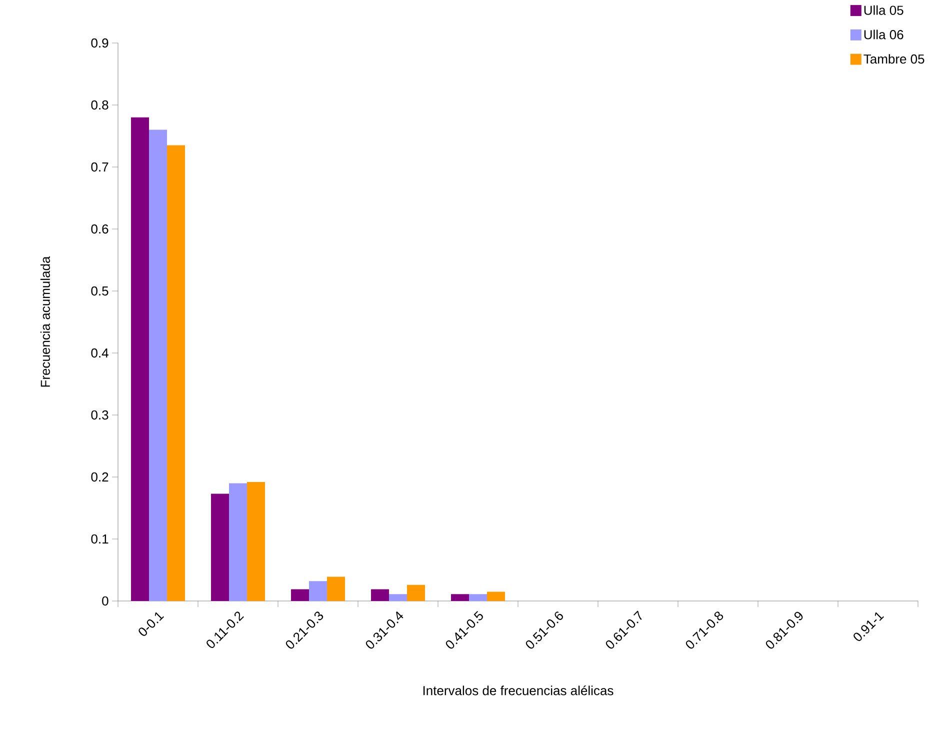  What do you see at coordinates (99, 353) in the screenshot?
I see `y-tick-label: 0.4` at bounding box center [99, 353].